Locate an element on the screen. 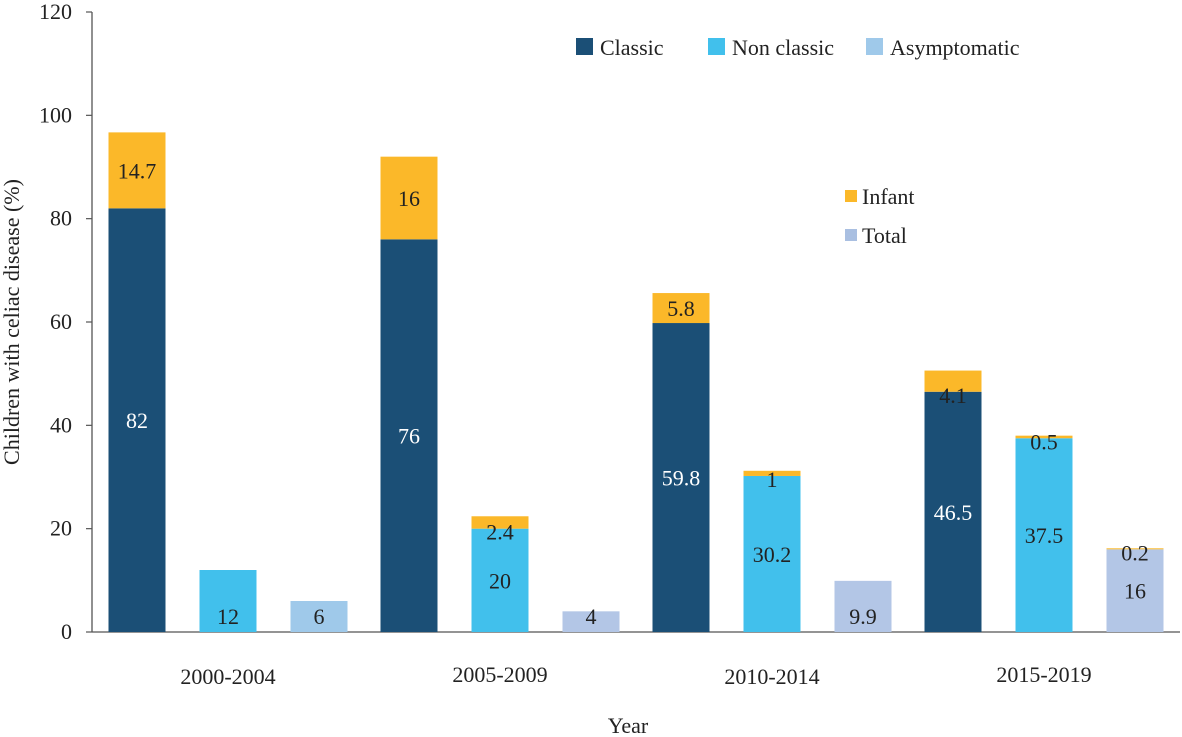 This screenshot has width=1182, height=737. bar-2015-2019-classic-infant is located at coordinates (953, 381).